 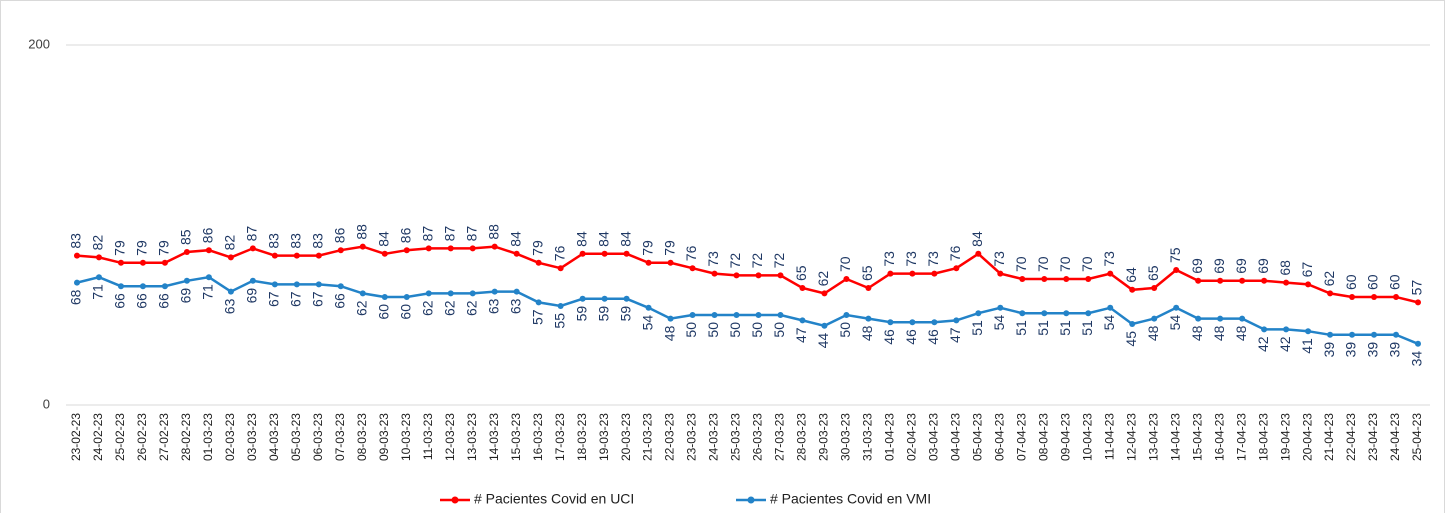 What do you see at coordinates (823, 279) in the screenshot?
I see `data-label: 62` at bounding box center [823, 279].